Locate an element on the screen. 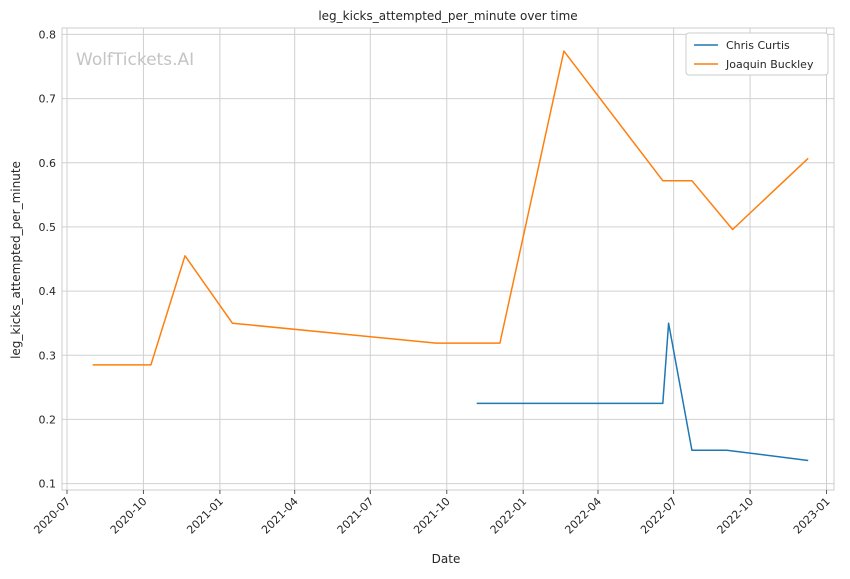 Image resolution: width=850 pixels, height=579 pixels. legend: Chris Curtis Joaquin Buckley is located at coordinates (757, 54).